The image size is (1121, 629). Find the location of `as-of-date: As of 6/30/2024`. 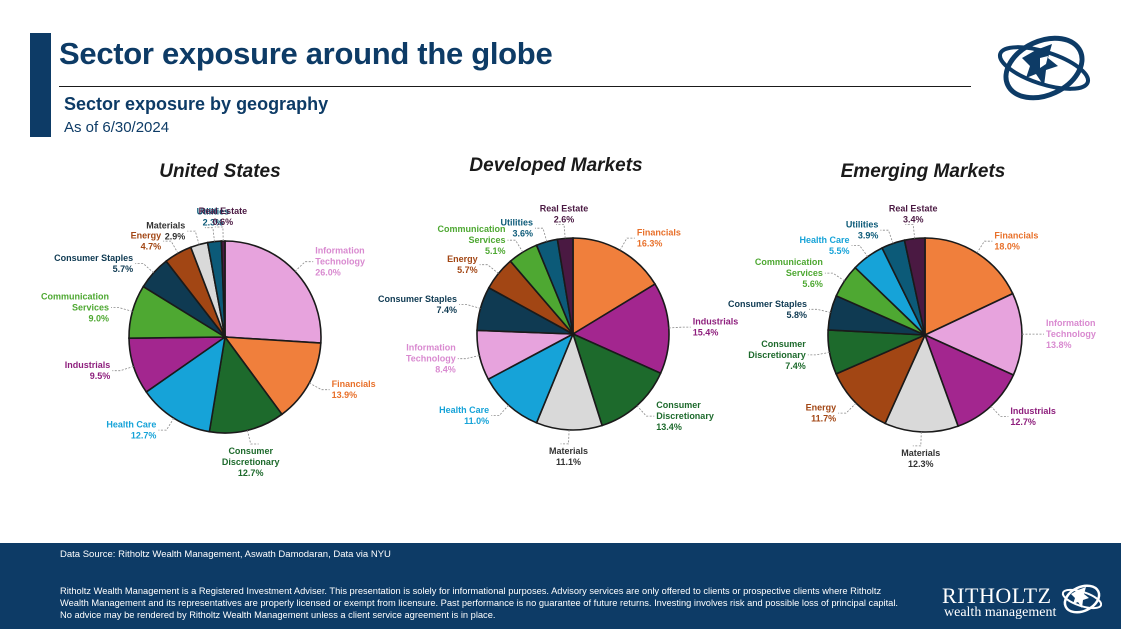

as-of-date: As of 6/30/2024 is located at coordinates (117, 127).